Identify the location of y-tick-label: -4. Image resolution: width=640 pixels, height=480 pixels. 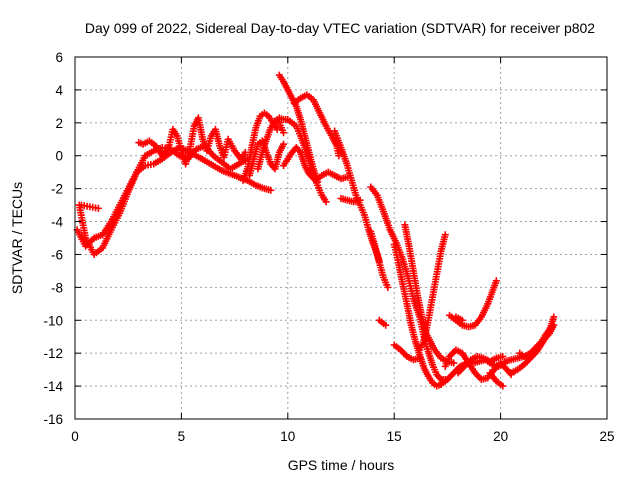
(57, 222).